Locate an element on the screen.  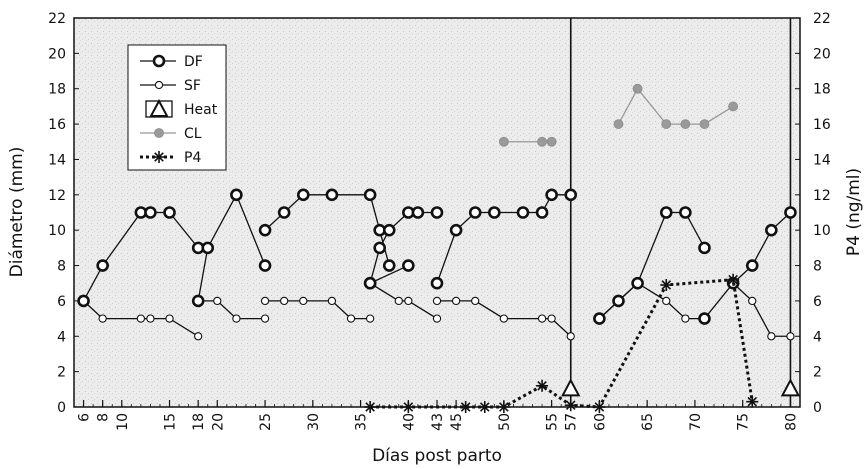
y2-axis-title: P4 (ng/ml) is located at coordinates (854, 212).